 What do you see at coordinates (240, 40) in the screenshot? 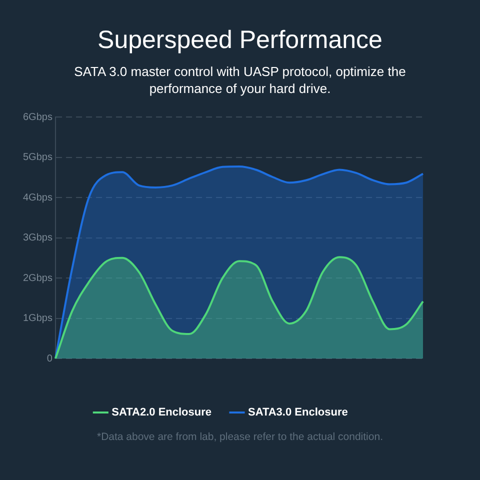
I see `chart-title: Superspeed Performance` at bounding box center [240, 40].